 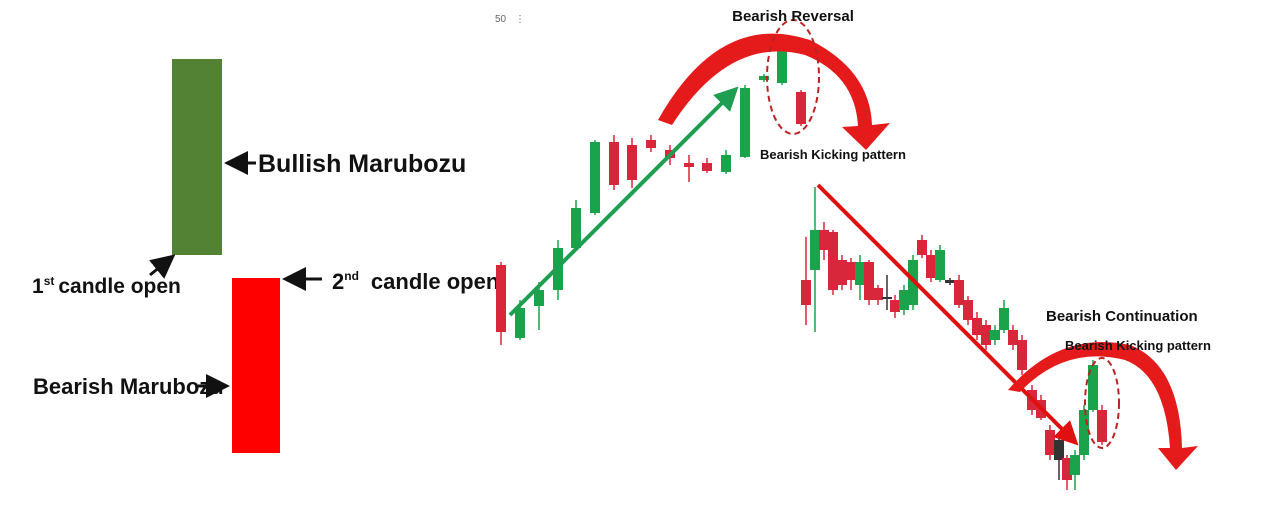 I want to click on annotation: Bearish Continuation, so click(x=1122, y=316).